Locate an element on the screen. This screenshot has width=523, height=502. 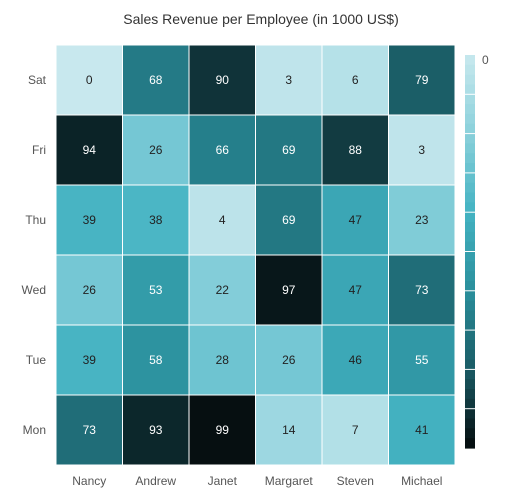
x-tick-label: Michael is located at coordinates (421, 481).